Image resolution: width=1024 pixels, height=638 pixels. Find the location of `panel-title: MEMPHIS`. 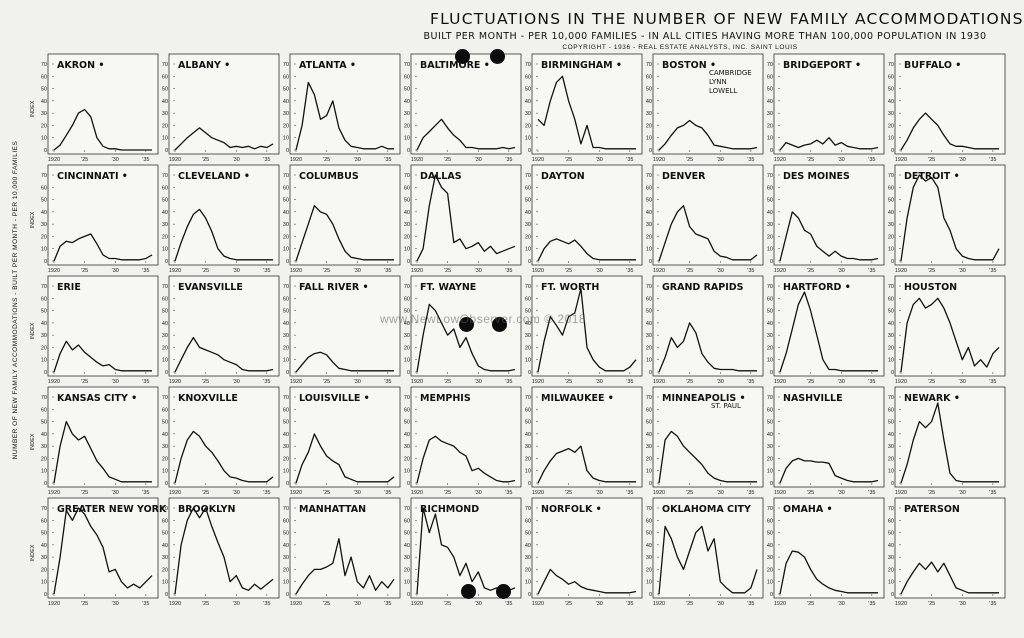

panel-title: MEMPHIS is located at coordinates (445, 398).